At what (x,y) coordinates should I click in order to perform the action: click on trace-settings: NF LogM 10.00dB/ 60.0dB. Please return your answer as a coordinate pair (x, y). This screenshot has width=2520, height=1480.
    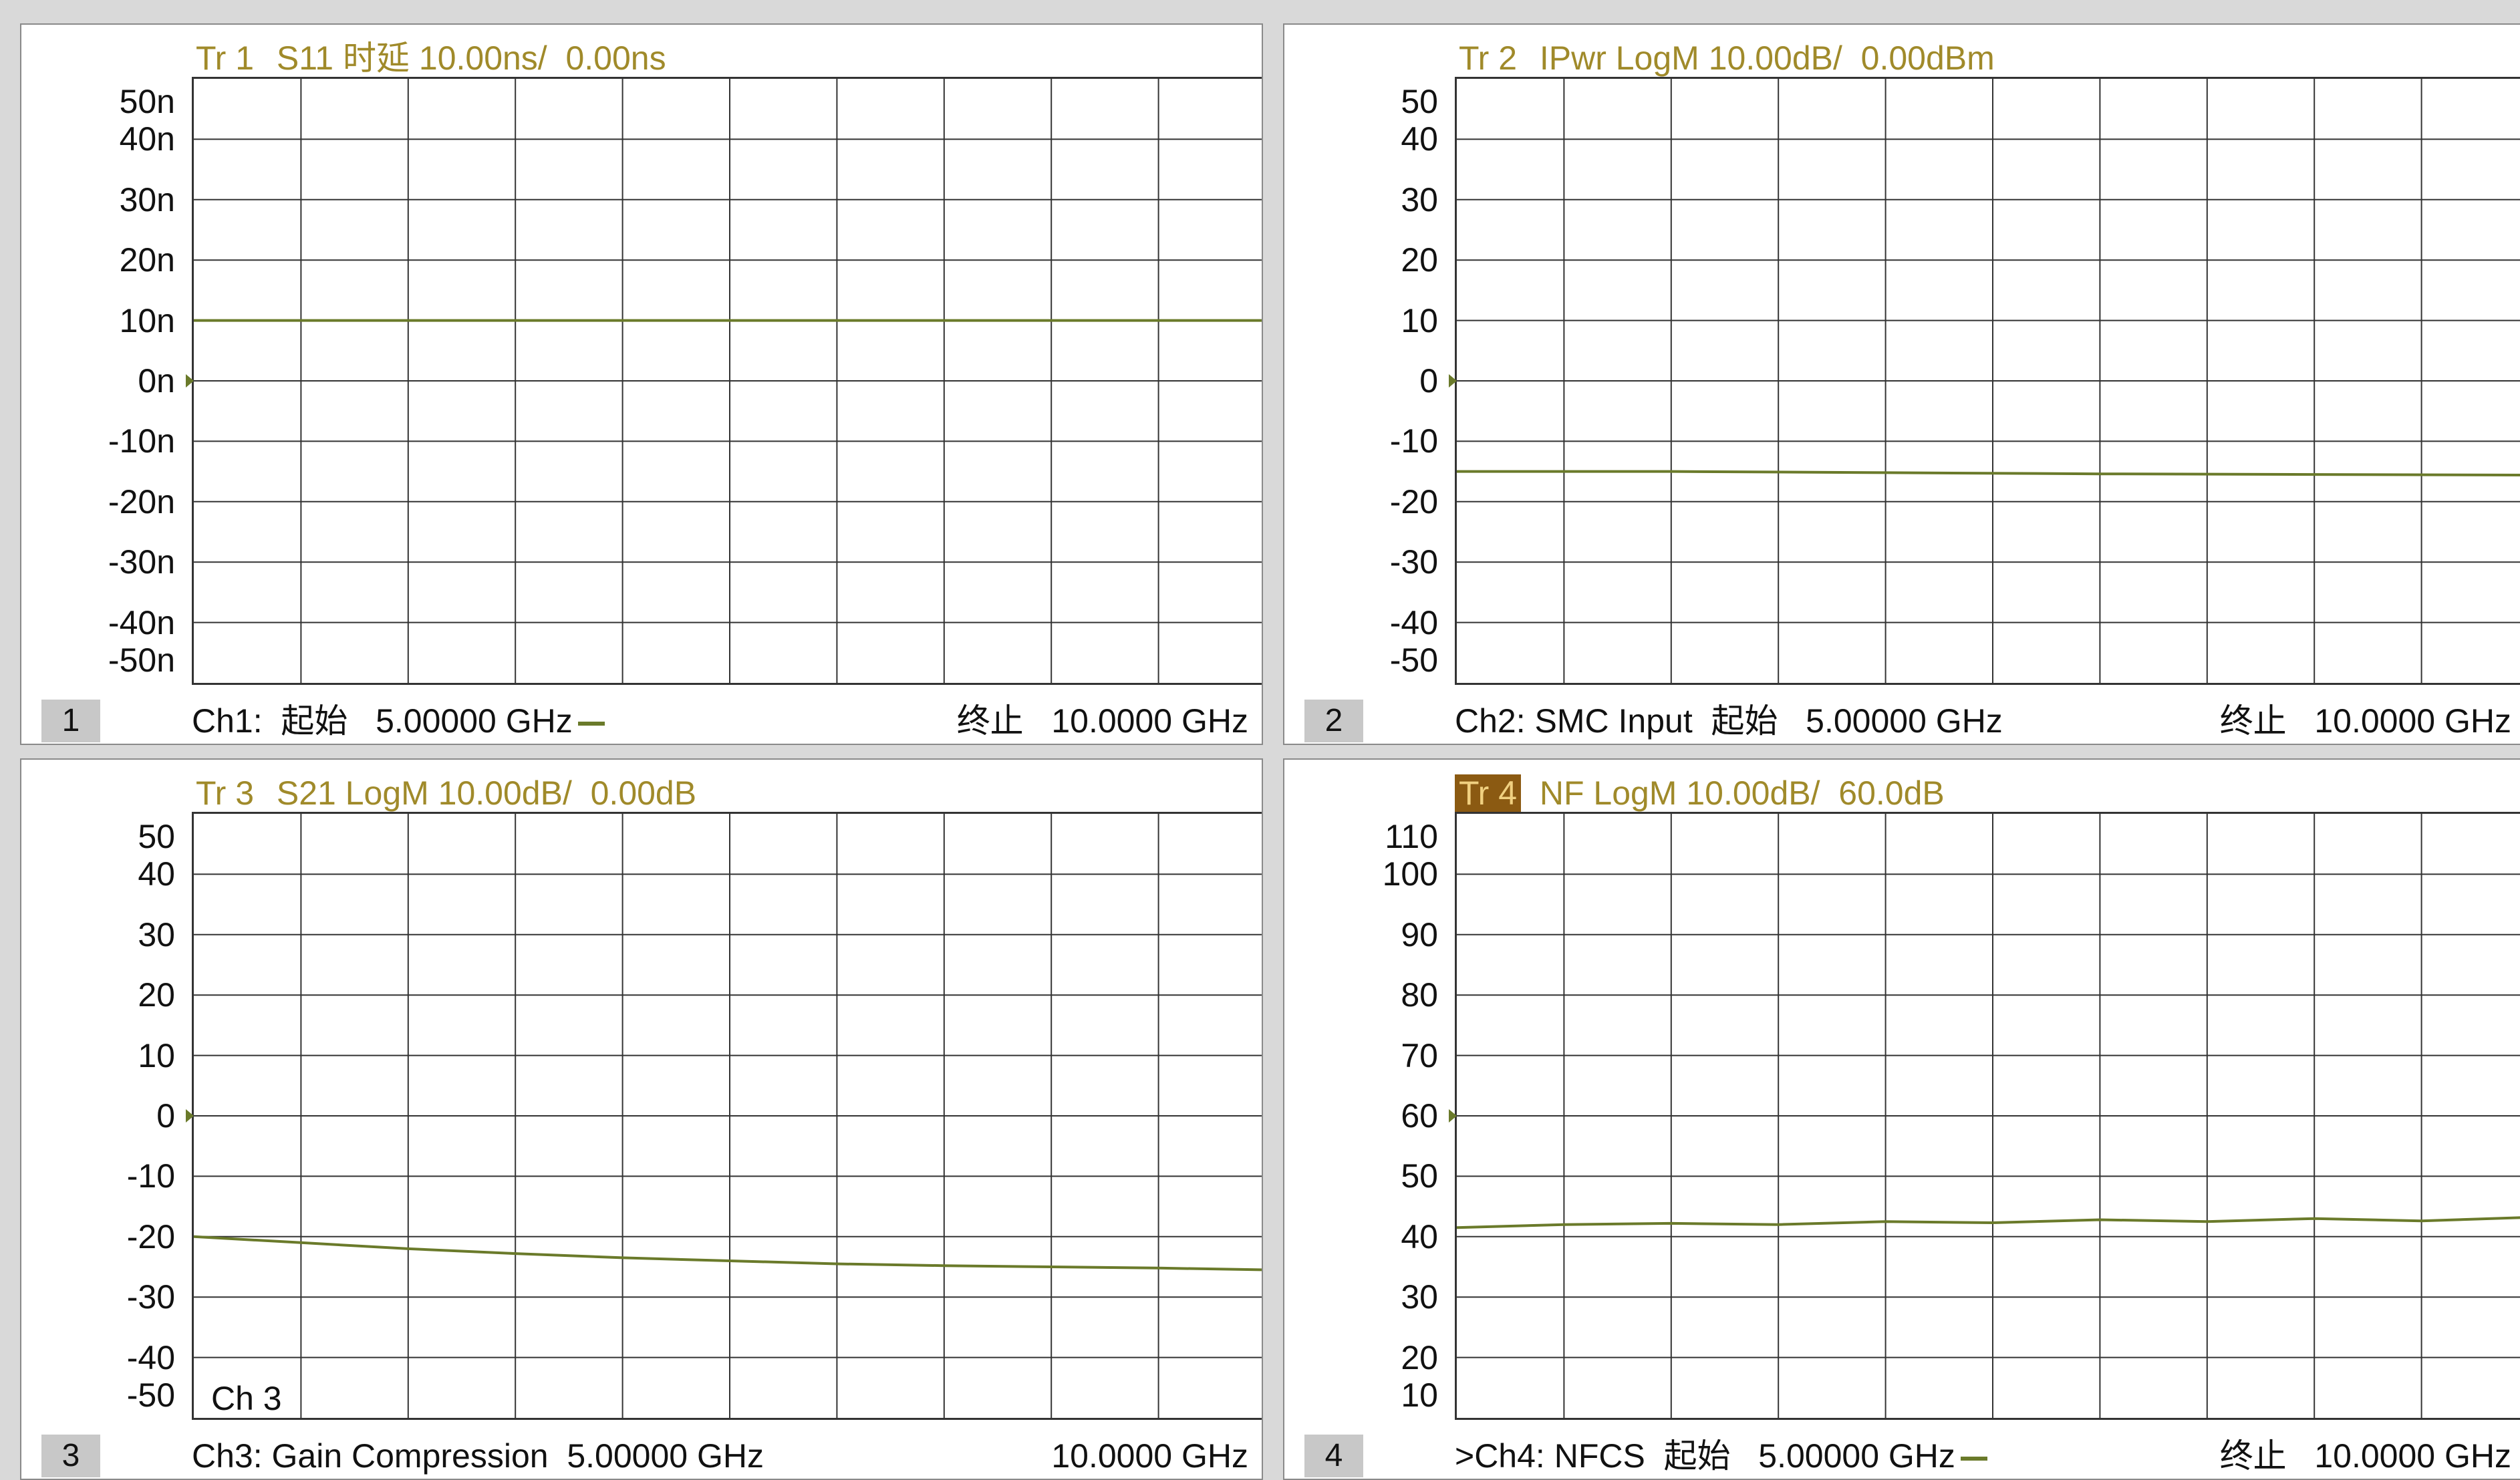
    Looking at the image, I should click on (1742, 793).